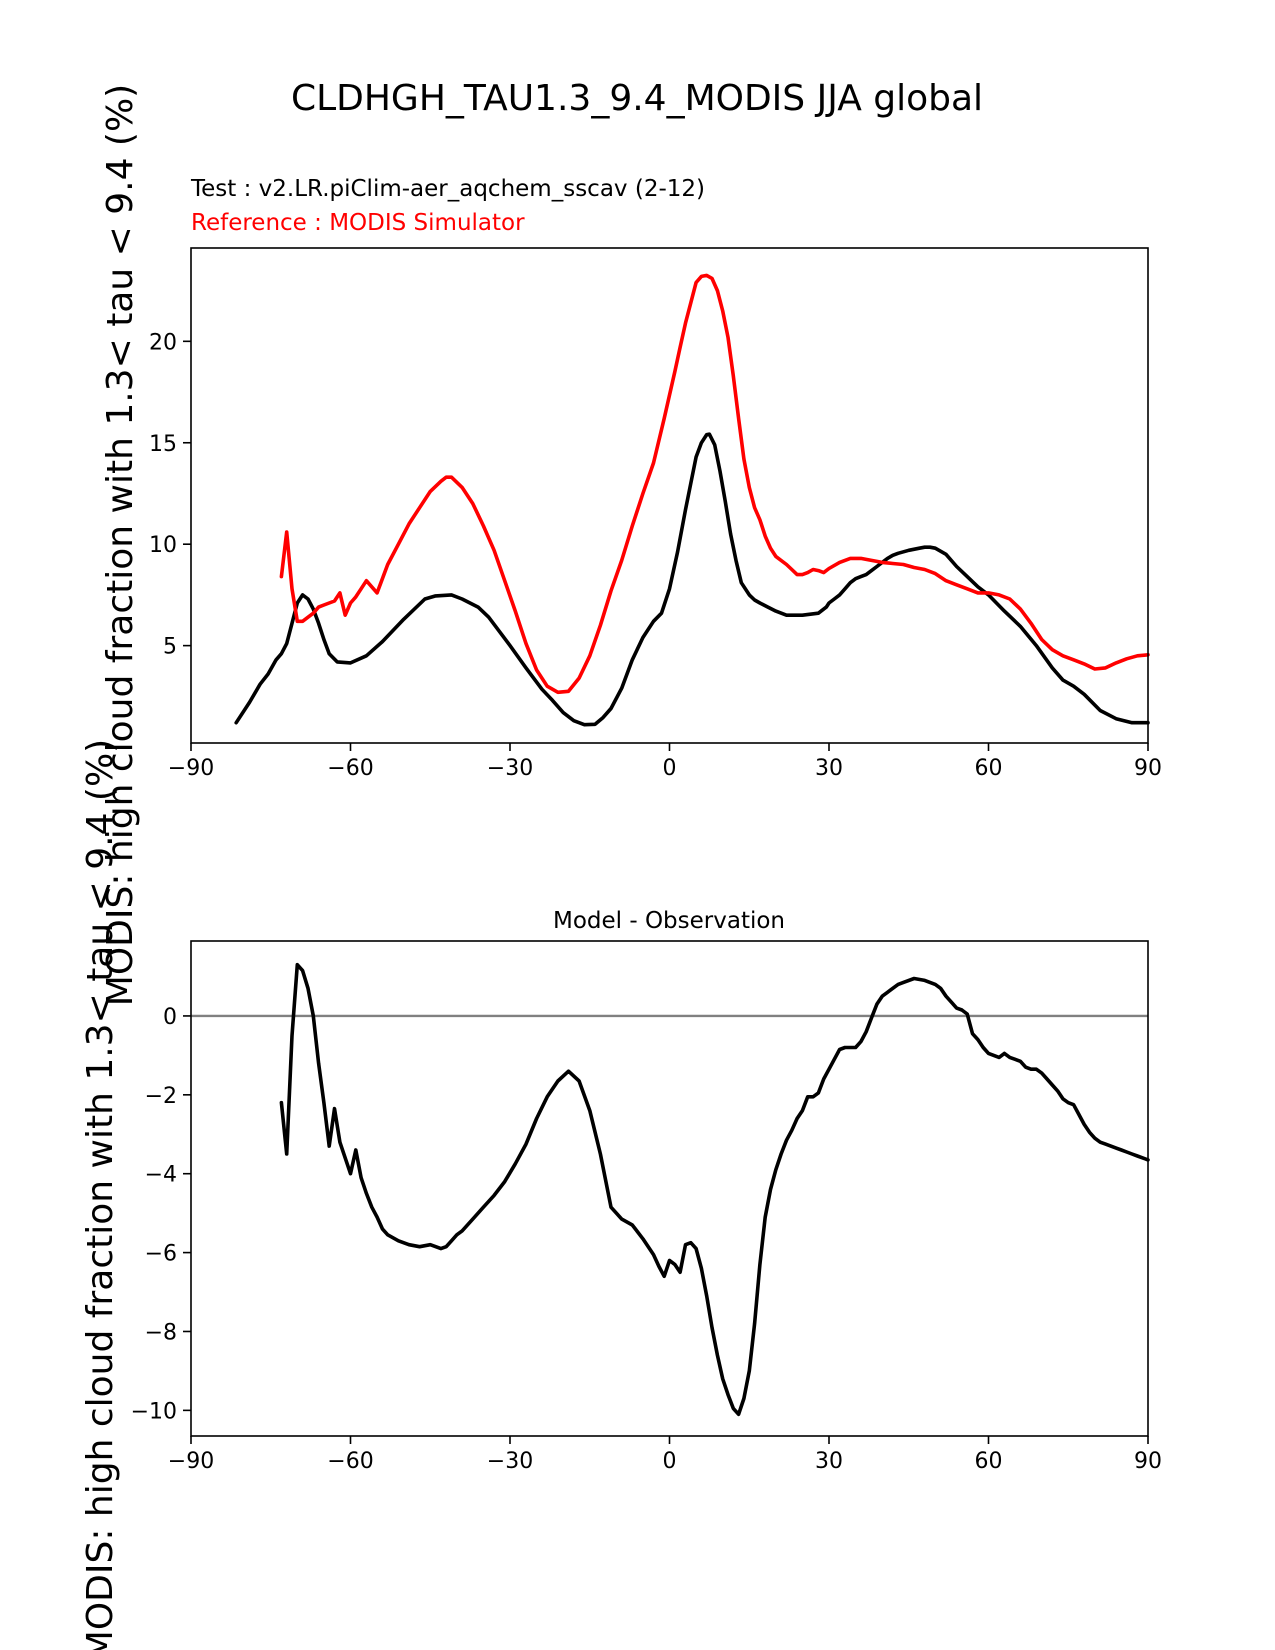 Image resolution: width=1275 pixels, height=1650 pixels. I want to click on bottom-y-tick-label: −6, so click(161, 1254).